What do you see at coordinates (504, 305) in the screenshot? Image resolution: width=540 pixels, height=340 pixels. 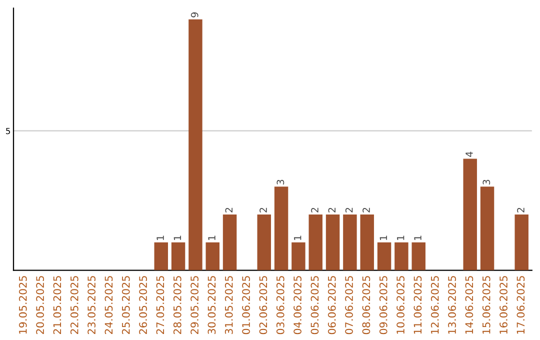 I see `x-tick-label: 16.06.2025` at bounding box center [504, 305].